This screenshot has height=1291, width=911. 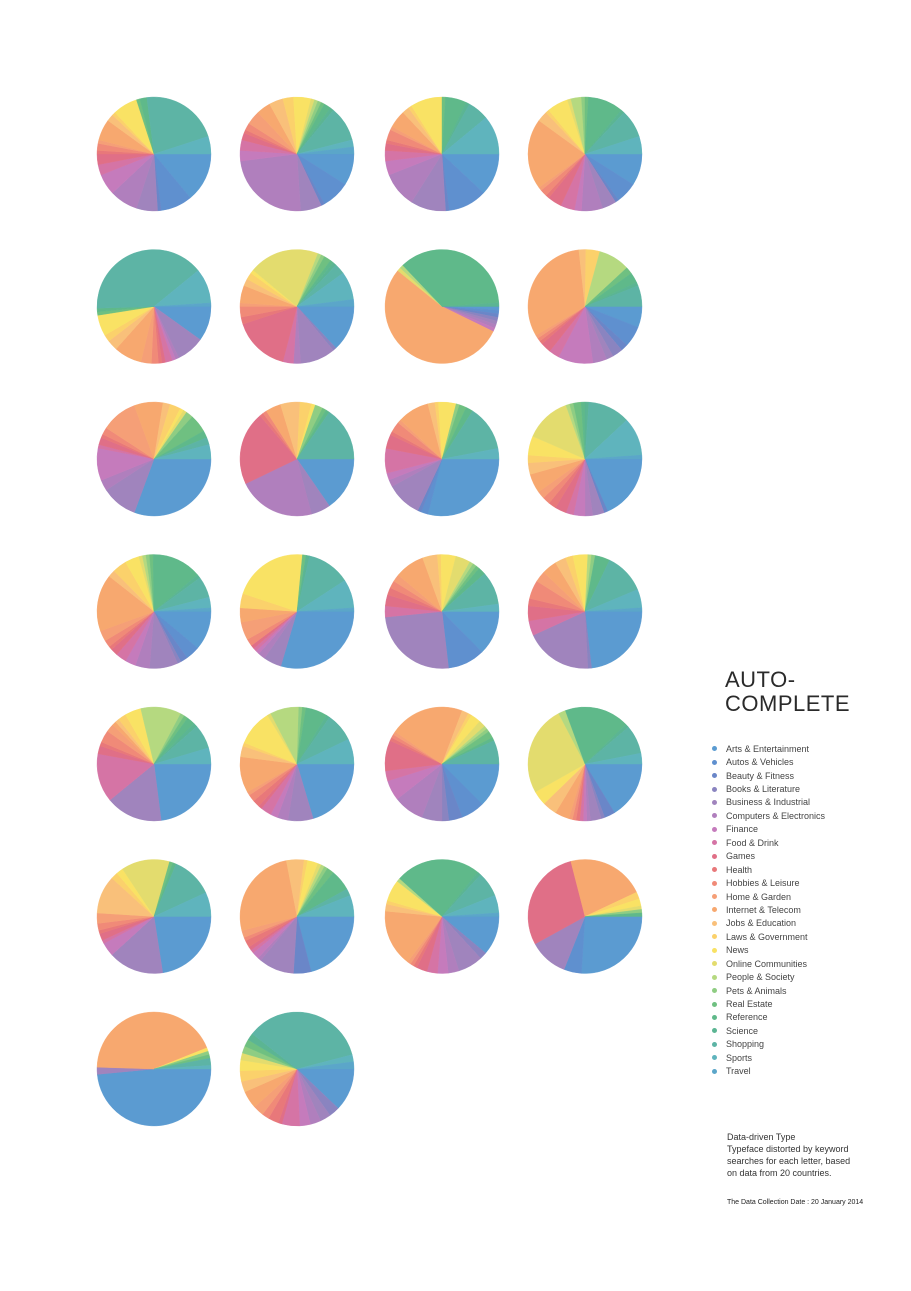 I want to click on pie-v, so click(x=297, y=916).